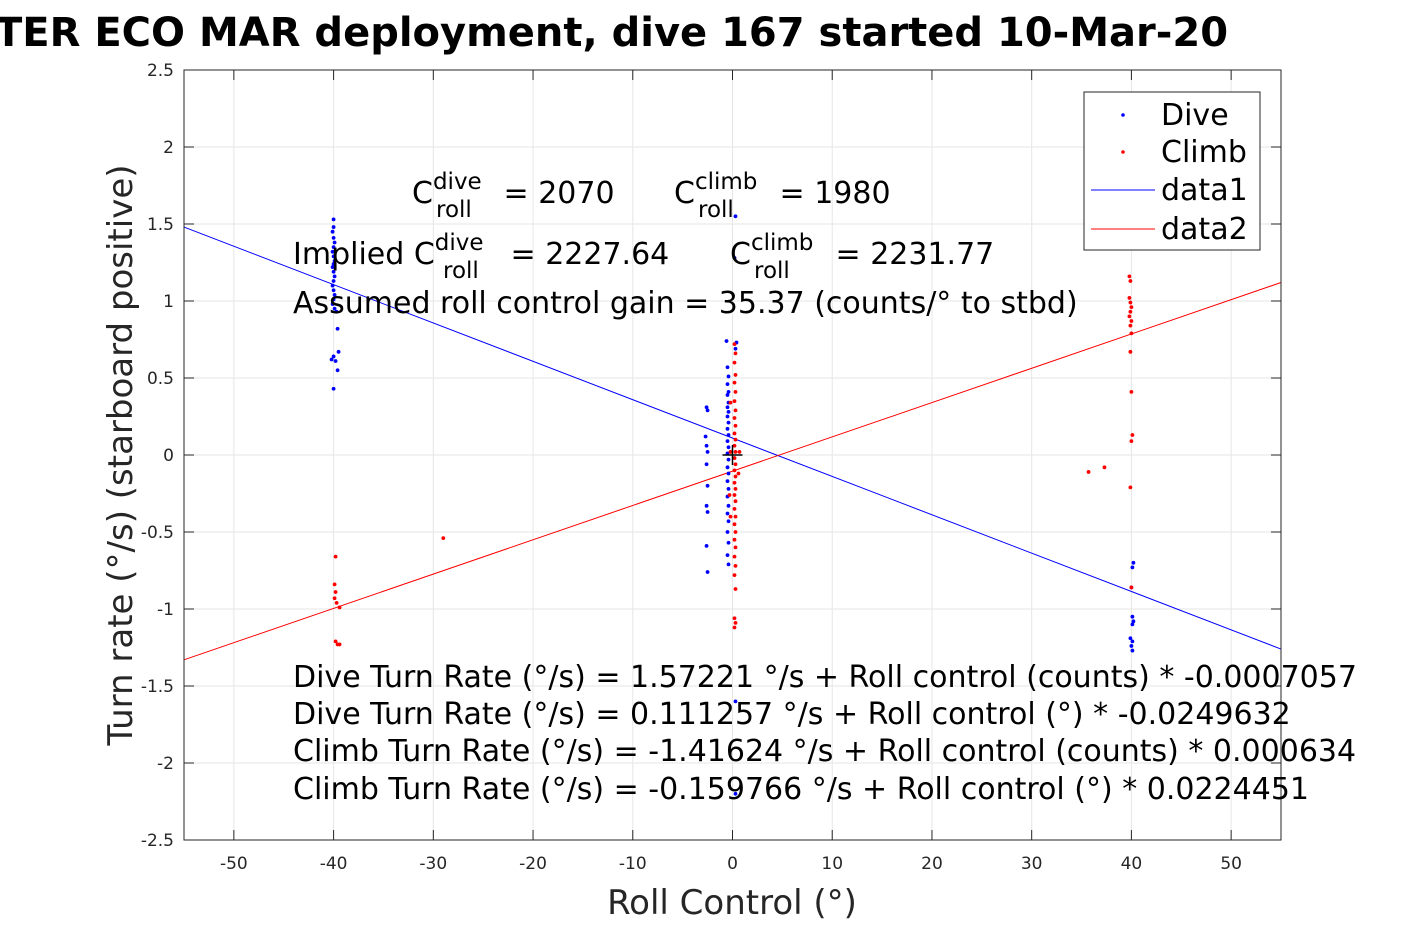  What do you see at coordinates (932, 864) in the screenshot?
I see `x-tick-label: 20` at bounding box center [932, 864].